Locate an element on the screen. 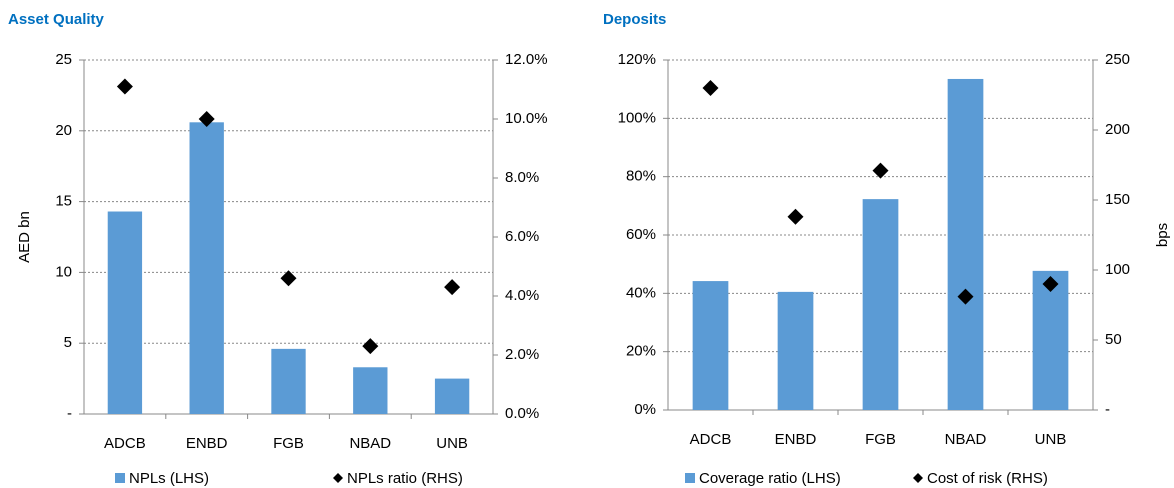 The image size is (1174, 488). legend-label: NPLs ratio (RHS) is located at coordinates (405, 478).